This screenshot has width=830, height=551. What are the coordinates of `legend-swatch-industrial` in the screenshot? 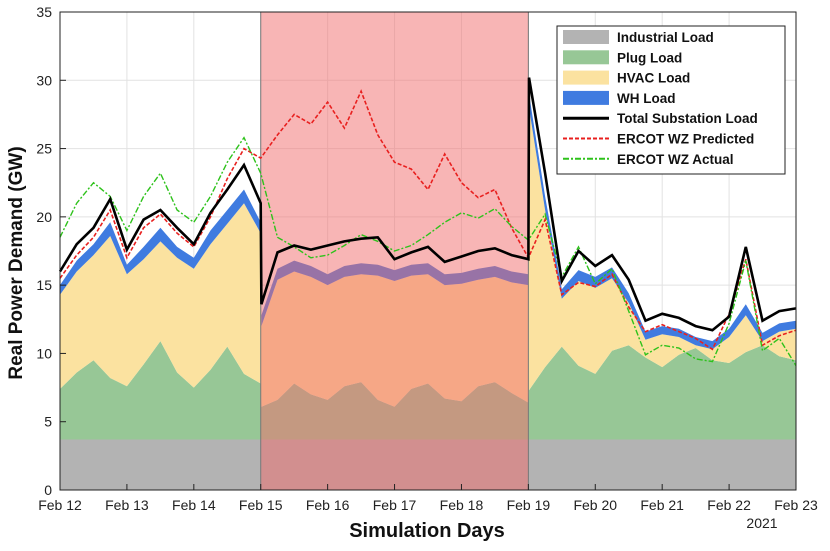 It's located at (586, 37).